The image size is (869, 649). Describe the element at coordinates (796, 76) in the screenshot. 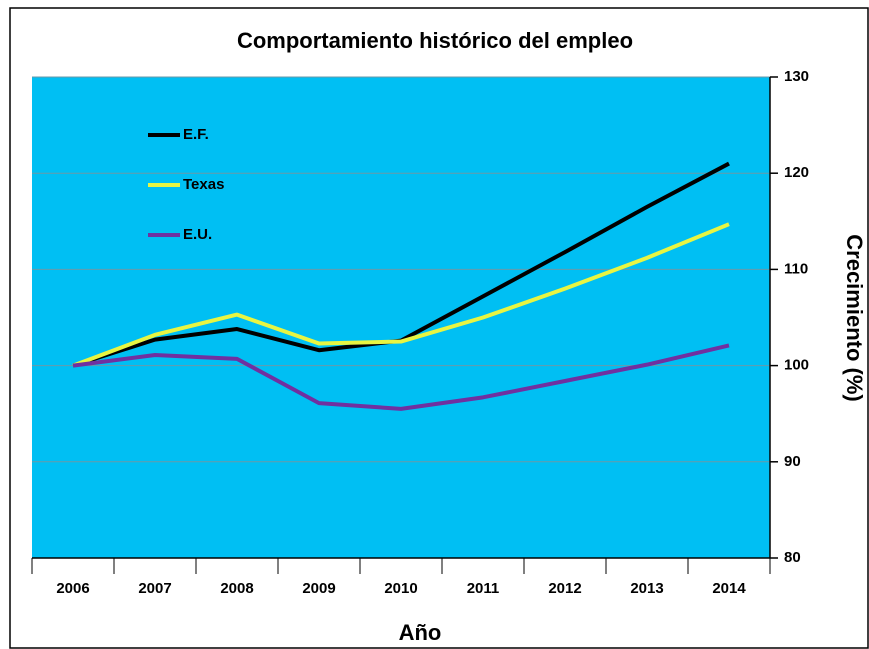

I see `y-tick-label: 130` at that location.